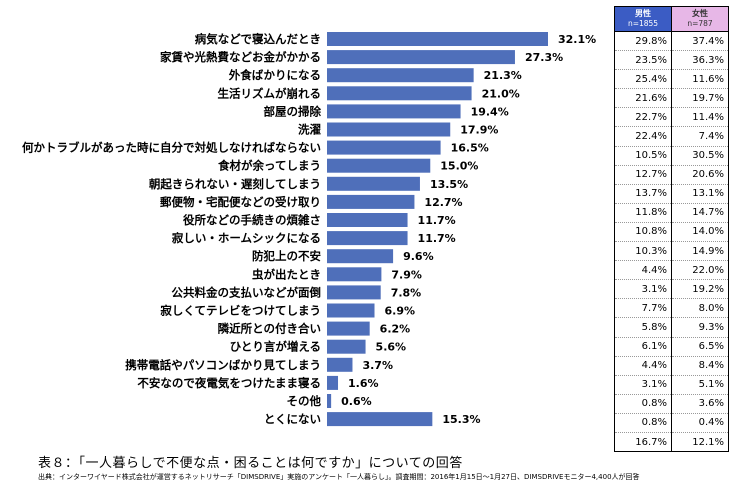  I want to click on table-row: 10.3% 14.9%, so click(671, 251).